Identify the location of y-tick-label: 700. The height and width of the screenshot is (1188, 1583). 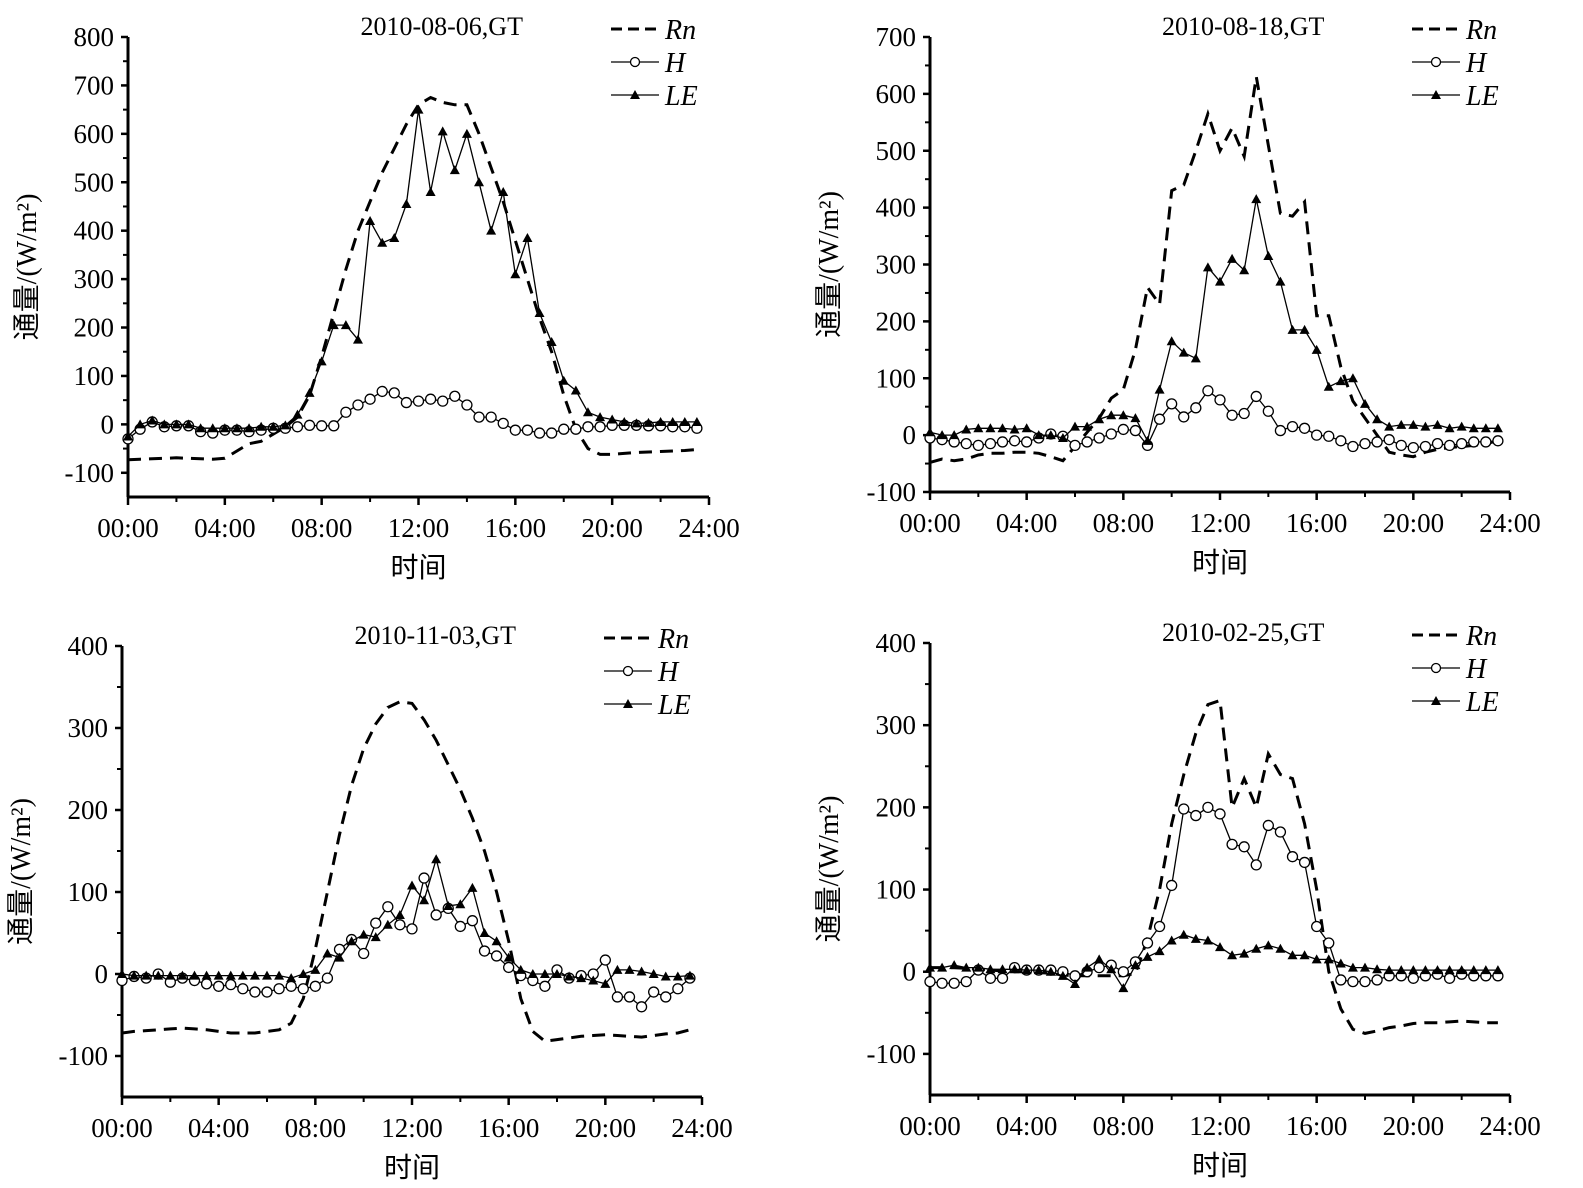
(94, 85).